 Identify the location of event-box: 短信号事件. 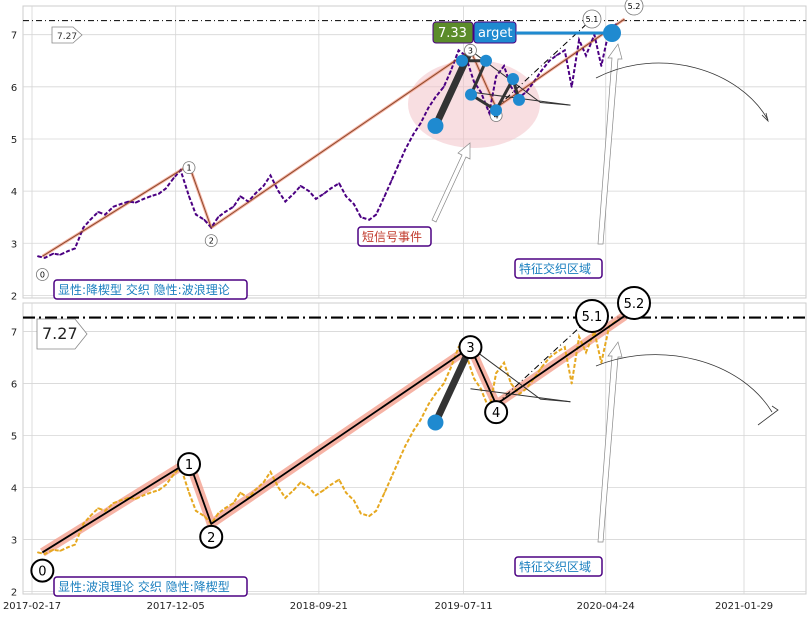
(394, 236).